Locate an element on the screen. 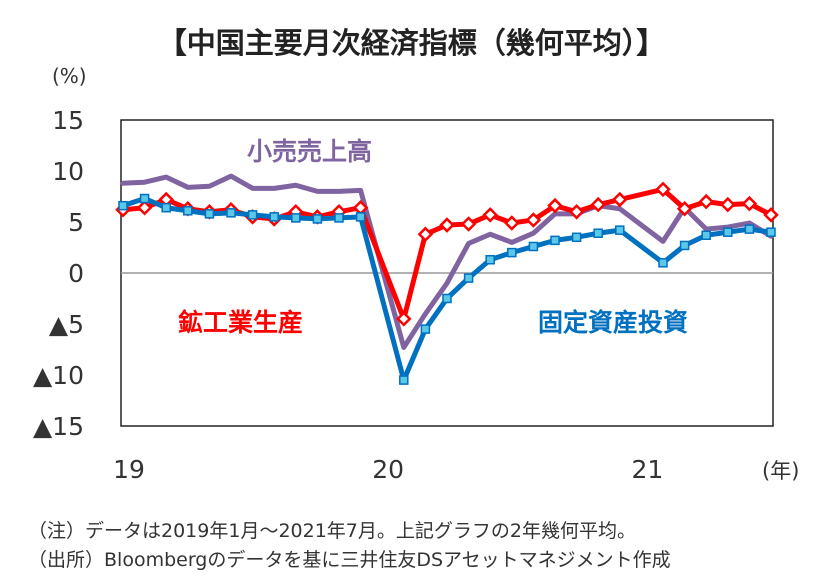  chart-title: 【中国主要月次経済指標（幾何平均）】 is located at coordinates (411, 43).